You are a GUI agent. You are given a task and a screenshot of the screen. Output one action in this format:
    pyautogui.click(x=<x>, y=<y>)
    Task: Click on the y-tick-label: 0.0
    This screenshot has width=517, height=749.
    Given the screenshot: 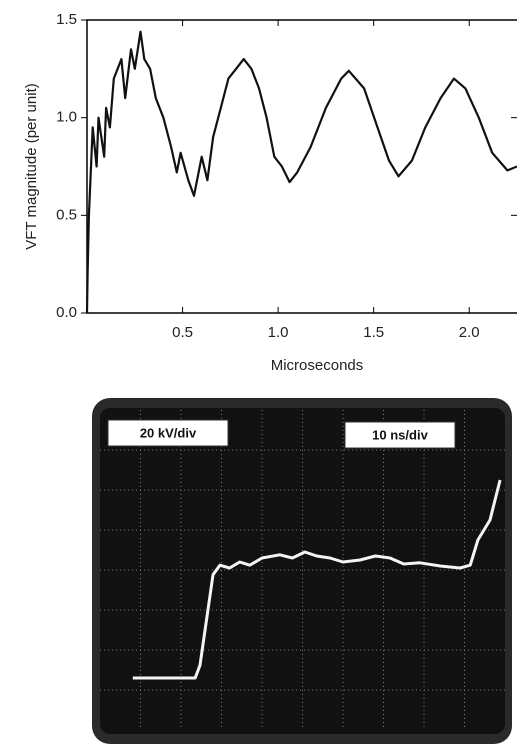 What is the action you would take?
    pyautogui.click(x=66, y=312)
    